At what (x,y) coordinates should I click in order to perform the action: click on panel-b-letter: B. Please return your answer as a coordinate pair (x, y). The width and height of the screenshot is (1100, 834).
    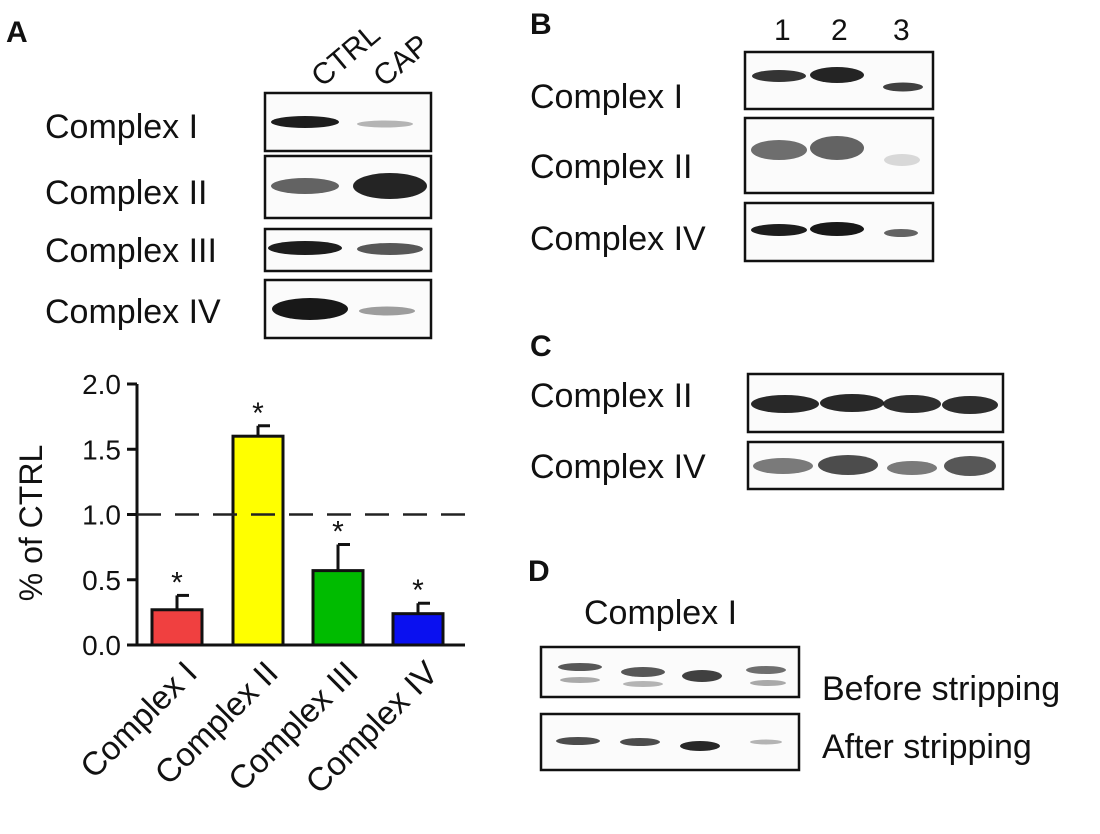
    Looking at the image, I should click on (541, 24).